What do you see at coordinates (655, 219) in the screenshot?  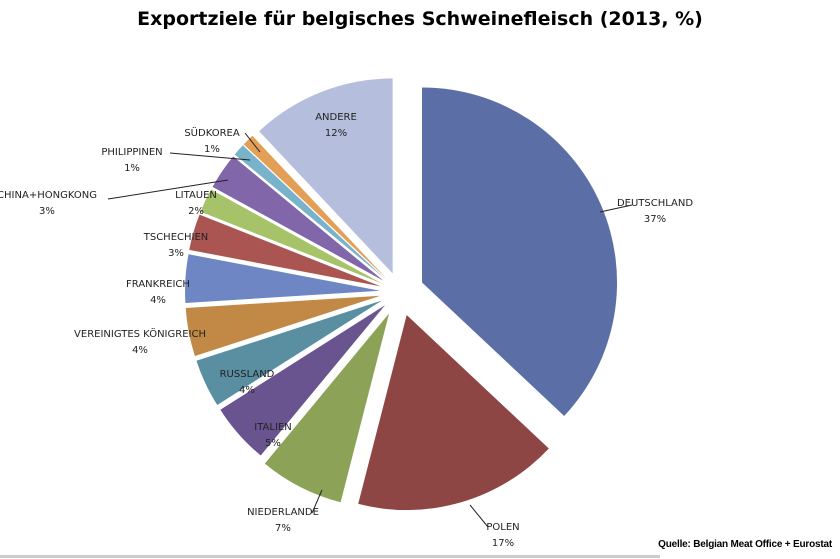 I see `data-label-value: 37%` at bounding box center [655, 219].